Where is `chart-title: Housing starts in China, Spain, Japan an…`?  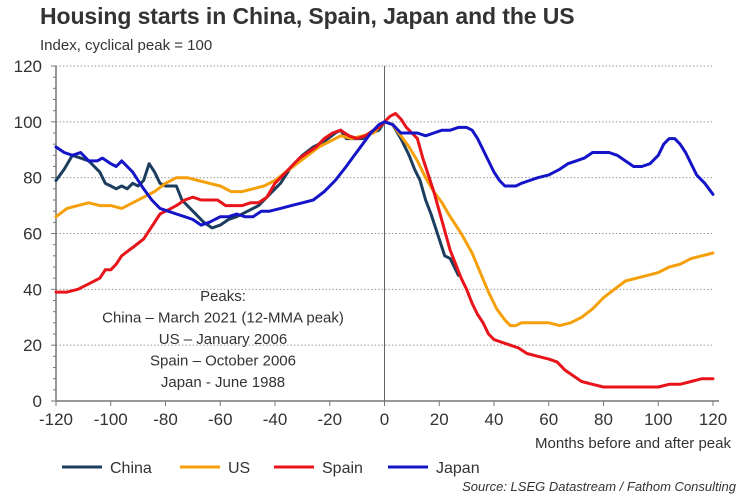 chart-title: Housing starts in China, Spain, Japan an… is located at coordinates (307, 16).